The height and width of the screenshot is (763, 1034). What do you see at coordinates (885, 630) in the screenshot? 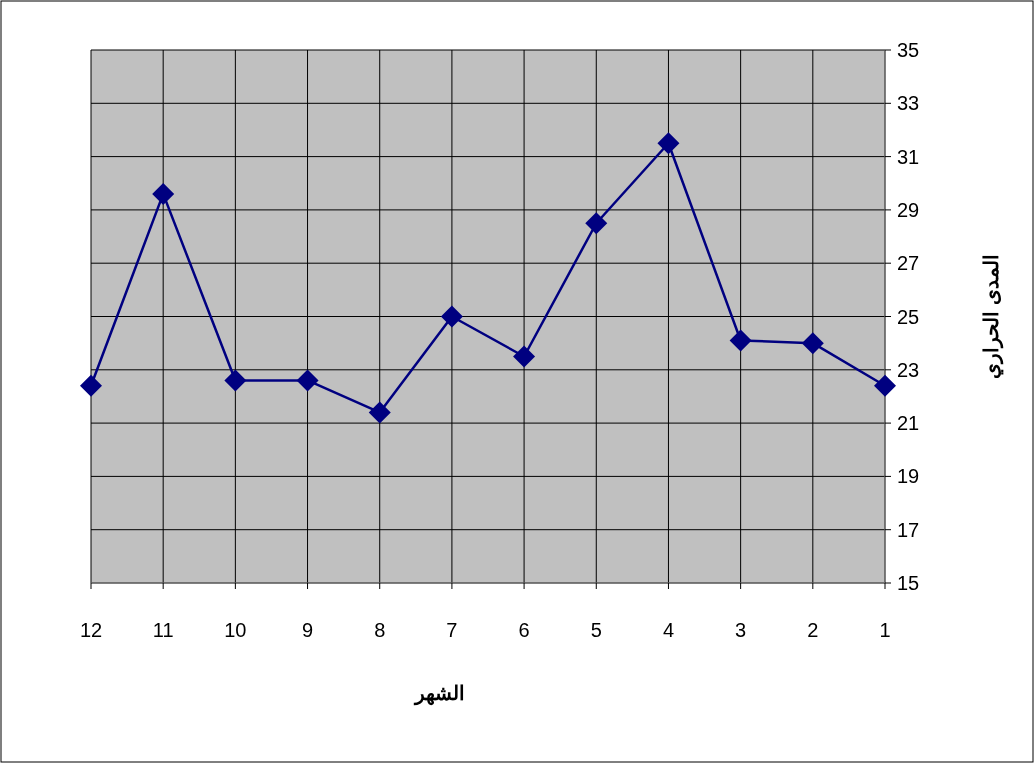
I see `x-tick-label: 1` at bounding box center [885, 630].